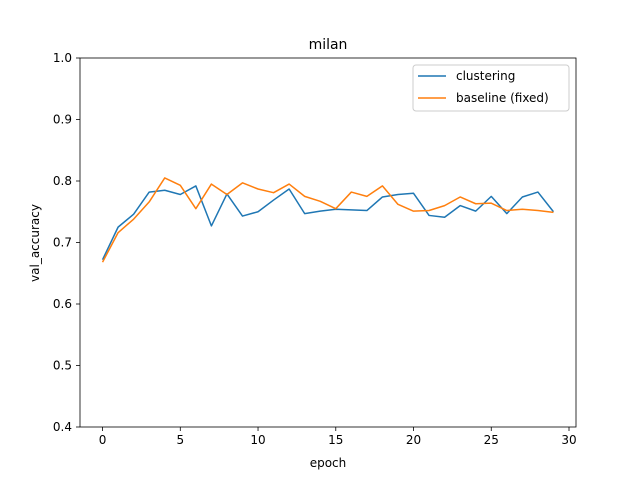 The height and width of the screenshot is (484, 640). I want to click on x-tick-label: 20, so click(413, 440).